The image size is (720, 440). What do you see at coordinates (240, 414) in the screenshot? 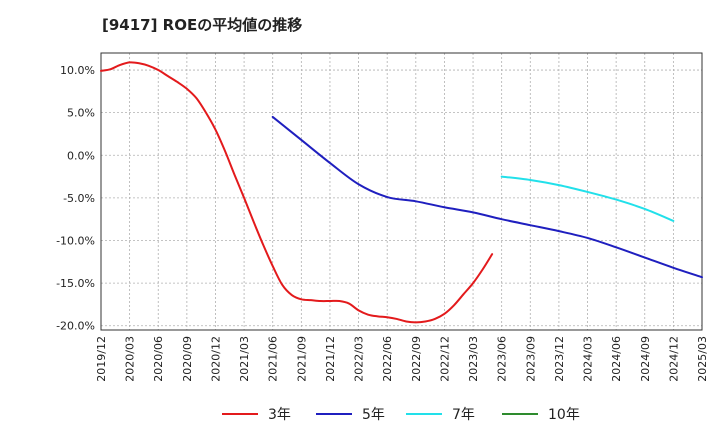
I see `legend-line-3y` at bounding box center [240, 414].